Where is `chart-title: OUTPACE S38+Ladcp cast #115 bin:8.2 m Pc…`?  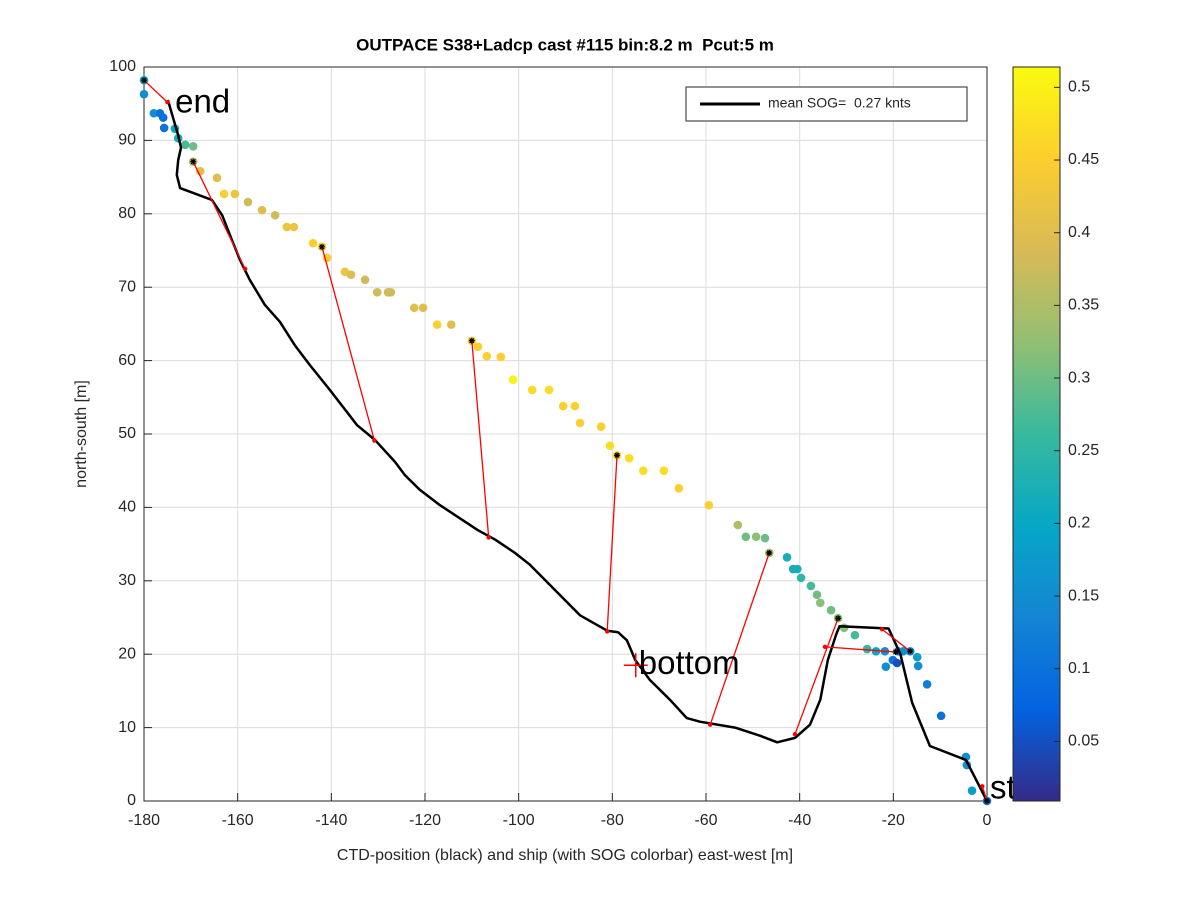
chart-title: OUTPACE S38+Ladcp cast #115 bin:8.2 m Pc… is located at coordinates (565, 44).